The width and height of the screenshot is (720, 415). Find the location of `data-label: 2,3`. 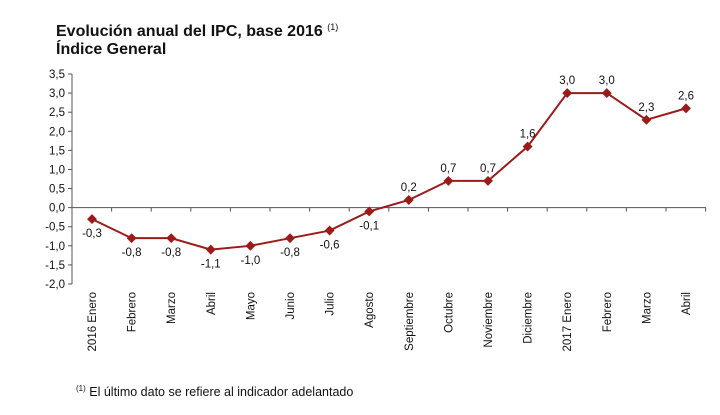

data-label: 2,3 is located at coordinates (646, 108).